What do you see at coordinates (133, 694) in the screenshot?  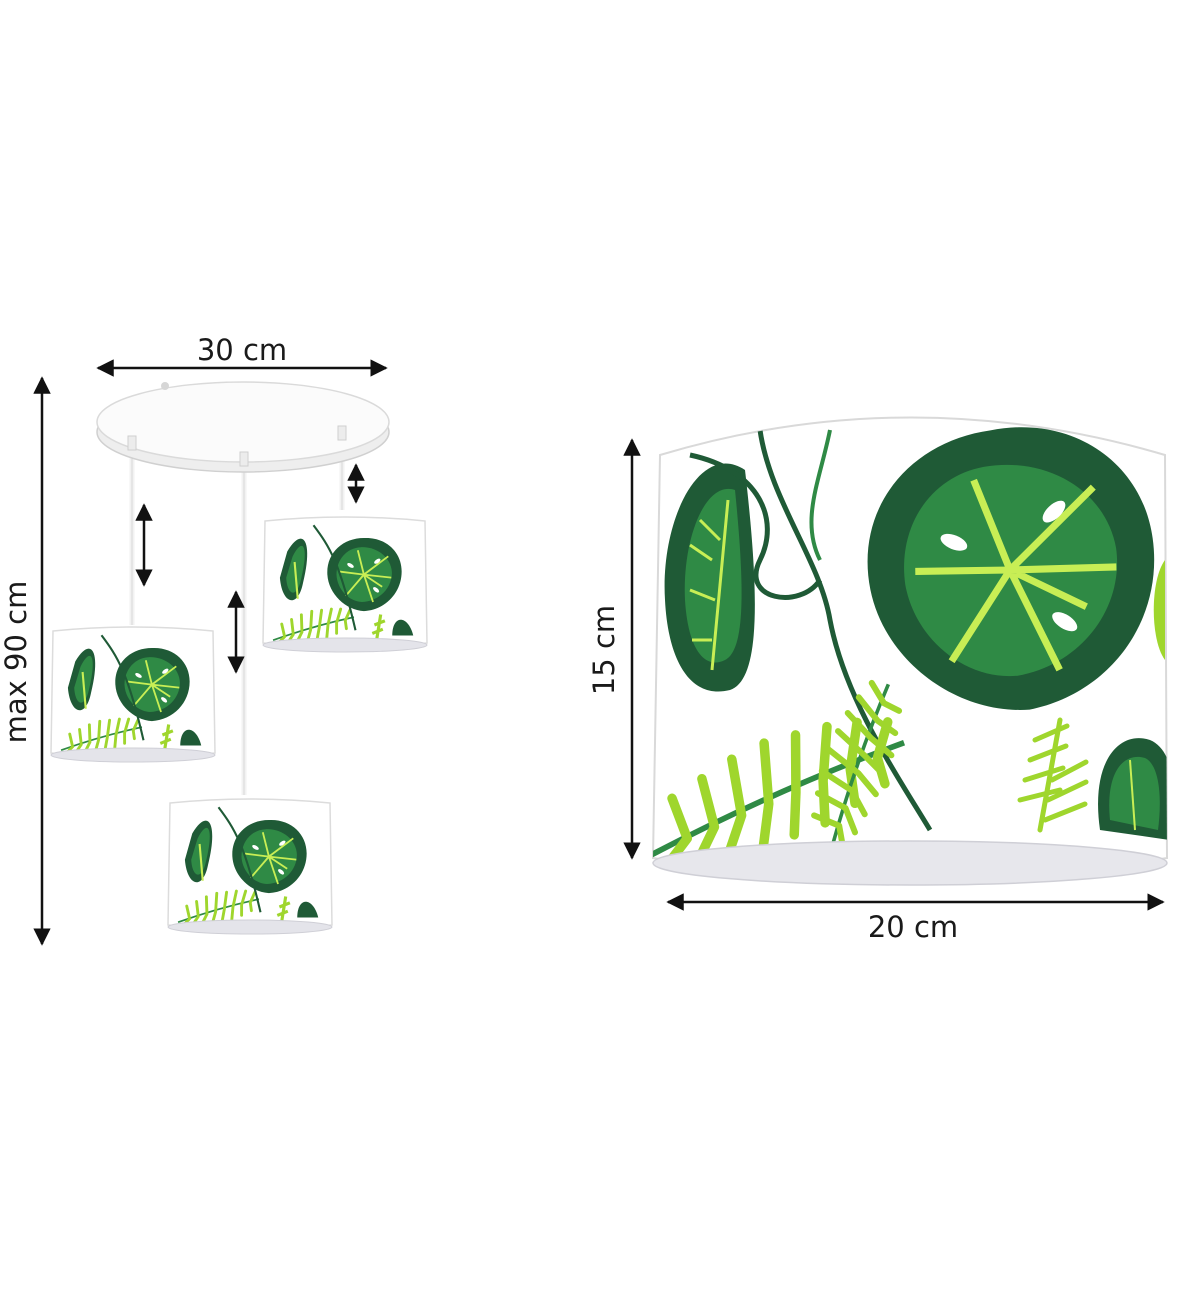 I see `lampshade-left` at bounding box center [133, 694].